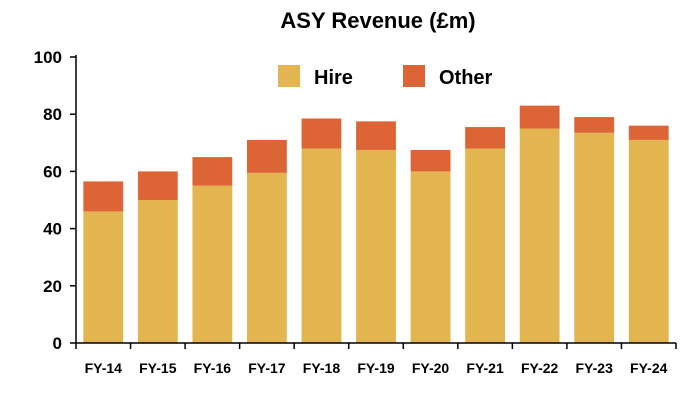 This screenshot has height=400, width=700. Describe the element at coordinates (57, 343) in the screenshot. I see `y-tick-label: 0` at that location.